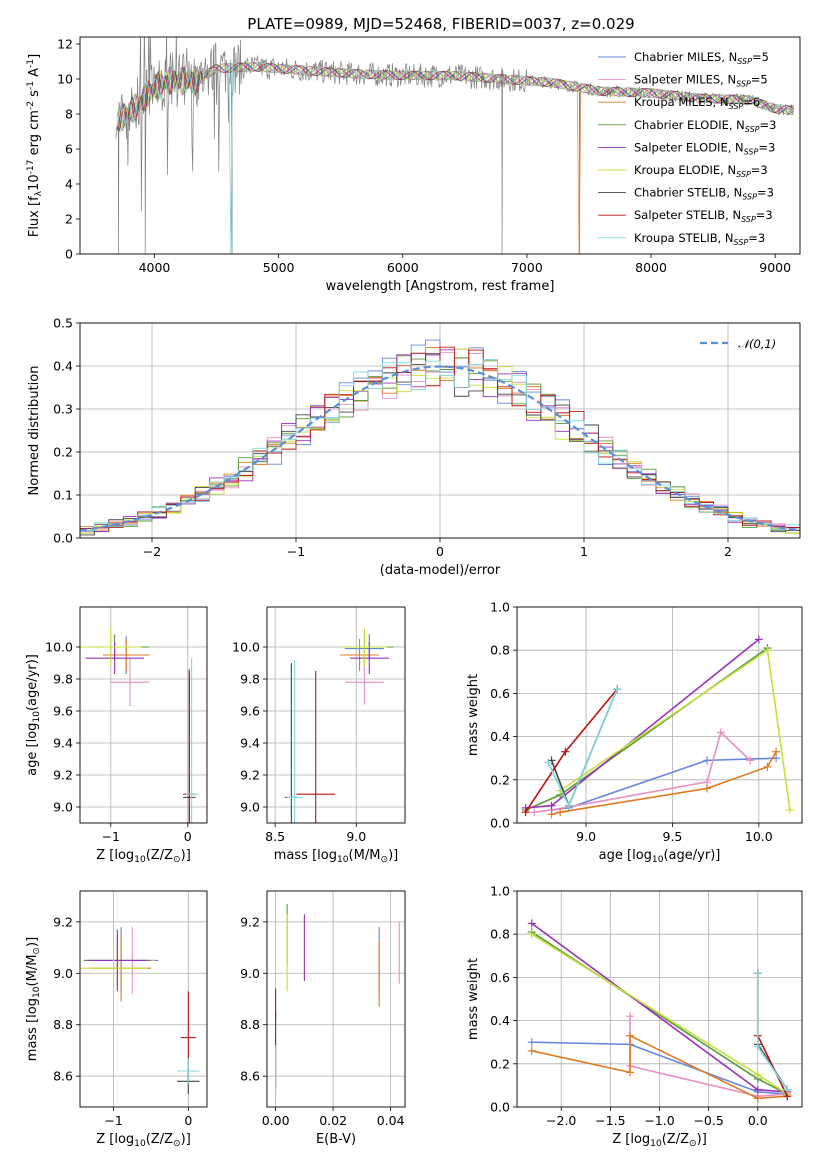  What do you see at coordinates (63, 495) in the screenshot?
I see `y-tick-label: 0.1` at bounding box center [63, 495].